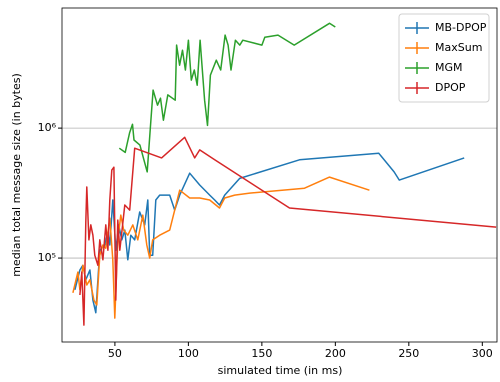  Describe the element at coordinates (449, 67) in the screenshot. I see `legend-label: MGM` at that location.